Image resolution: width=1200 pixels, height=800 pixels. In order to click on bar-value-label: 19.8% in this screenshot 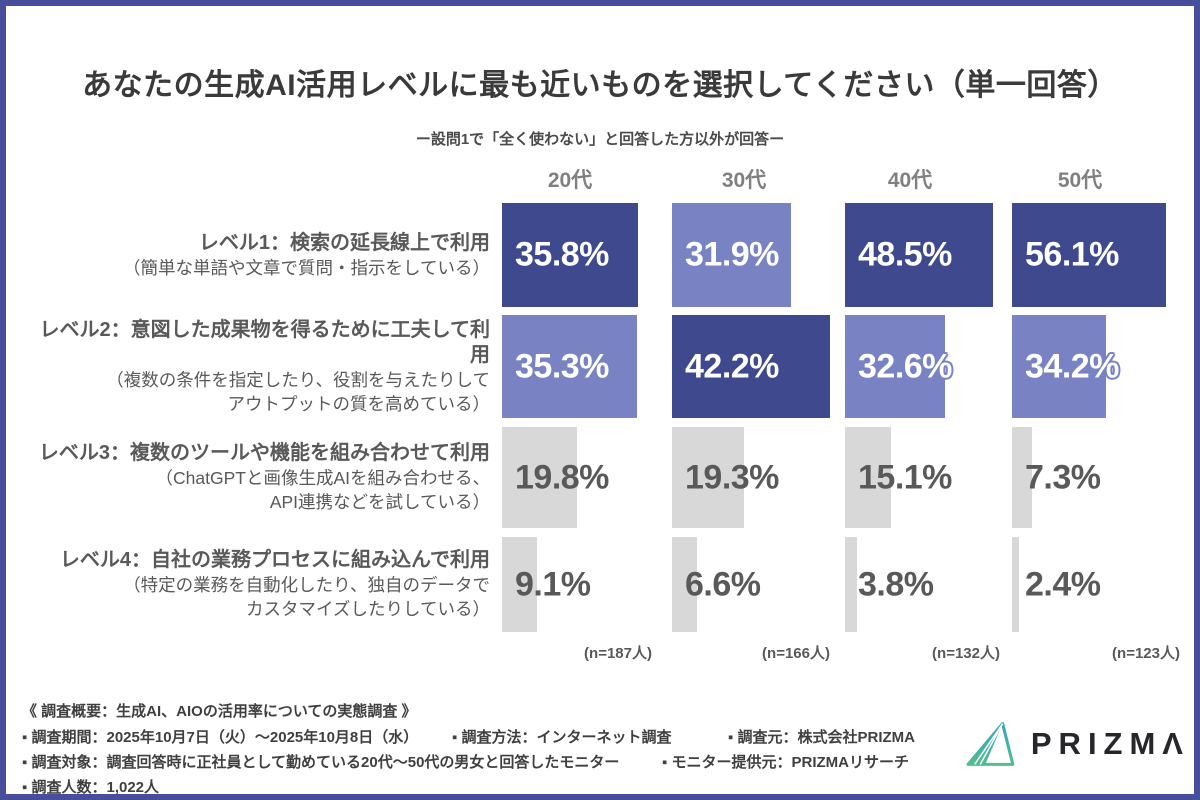, I will do `click(562, 477)`.